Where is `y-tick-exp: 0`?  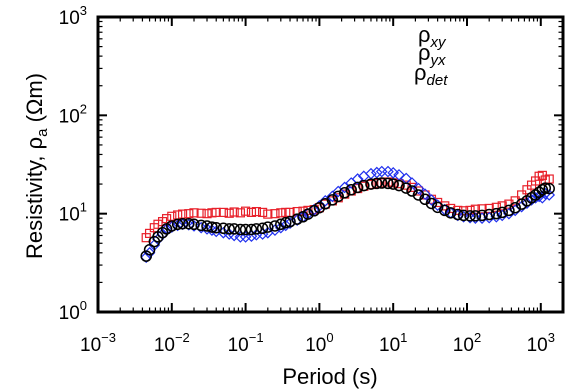 y-tick-exp: 0 is located at coordinates (83, 305).